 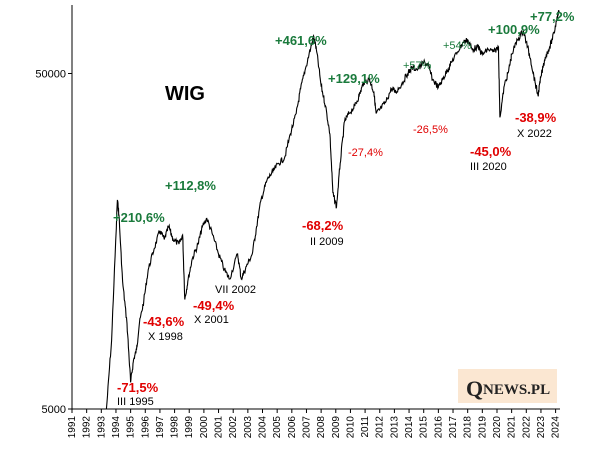 I want to click on x-tick-label: 2001, so click(x=219, y=427).